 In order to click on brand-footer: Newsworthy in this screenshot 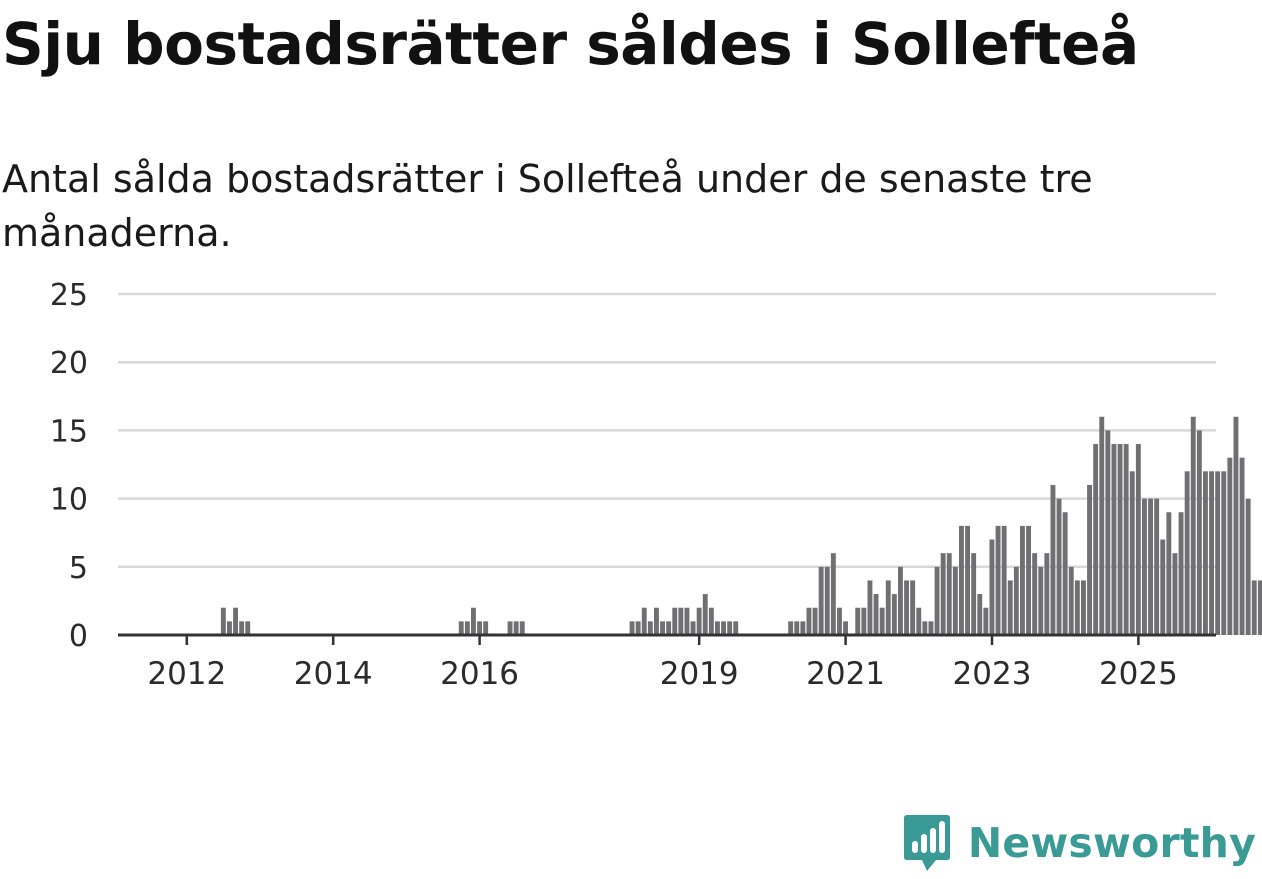, I will do `click(1079, 843)`.